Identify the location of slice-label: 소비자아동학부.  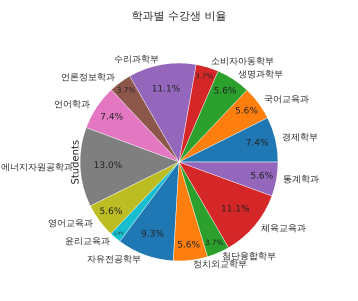
(242, 62).